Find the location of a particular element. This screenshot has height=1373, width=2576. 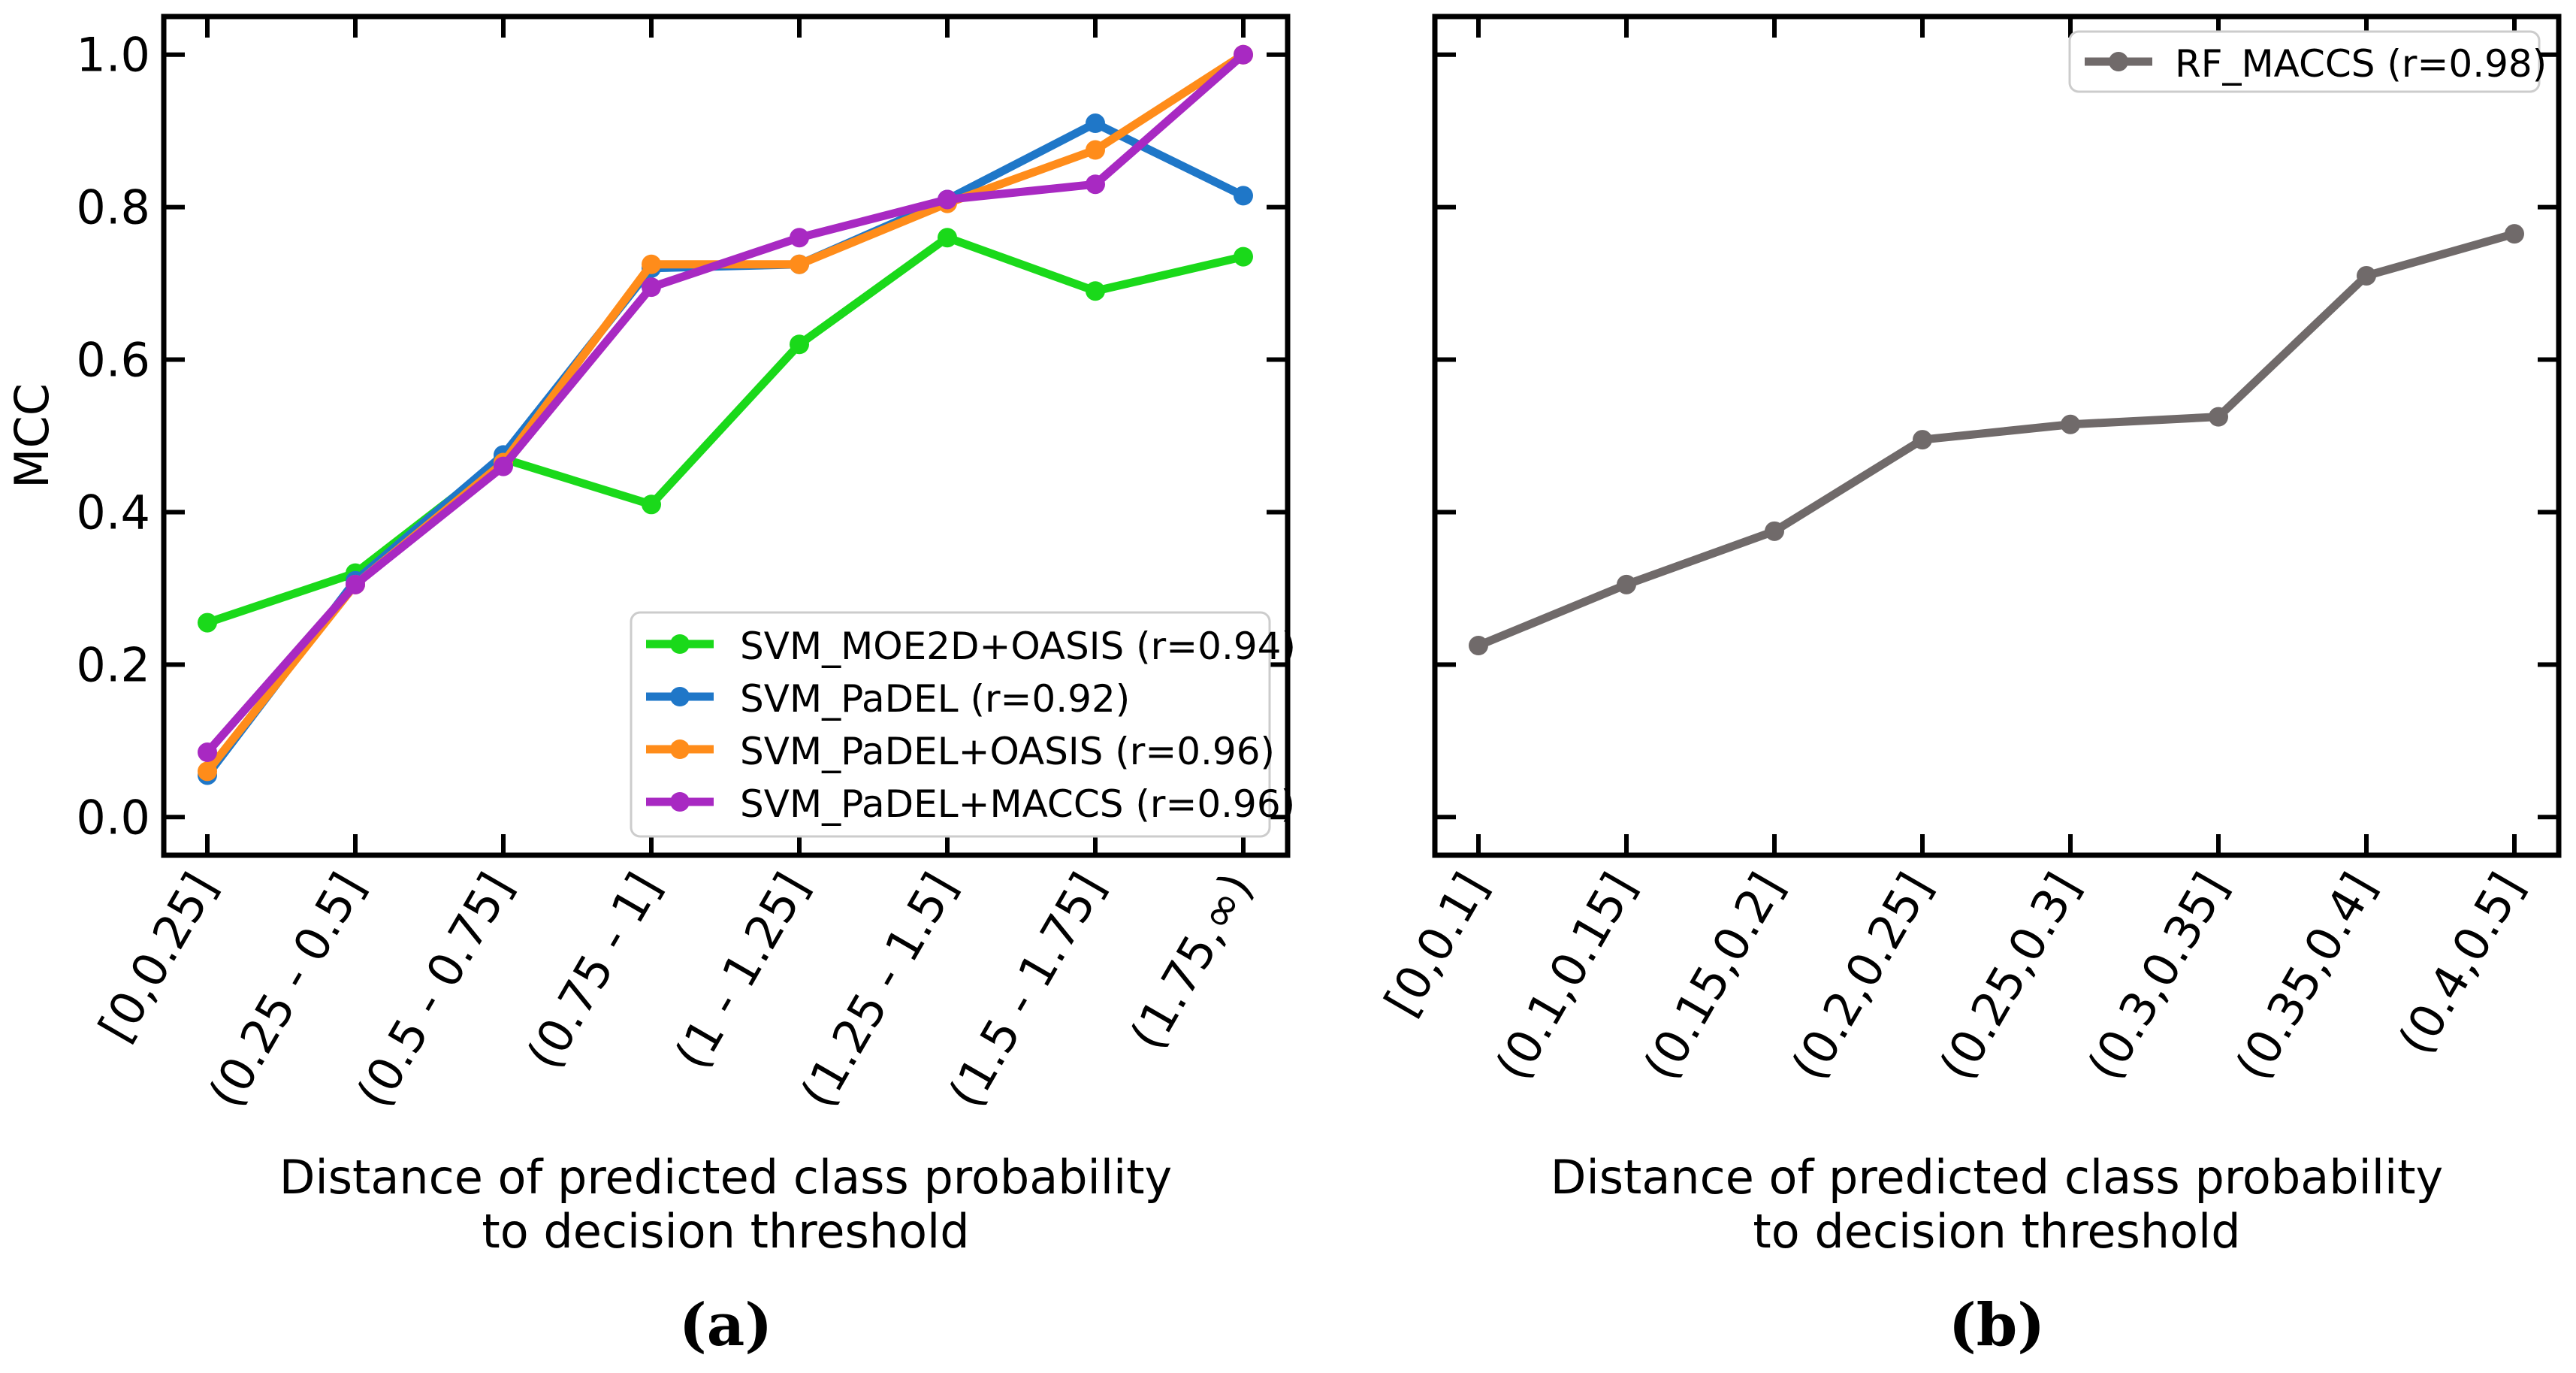

x-tick-label: (1.25 - 1.5] is located at coordinates (879, 990).